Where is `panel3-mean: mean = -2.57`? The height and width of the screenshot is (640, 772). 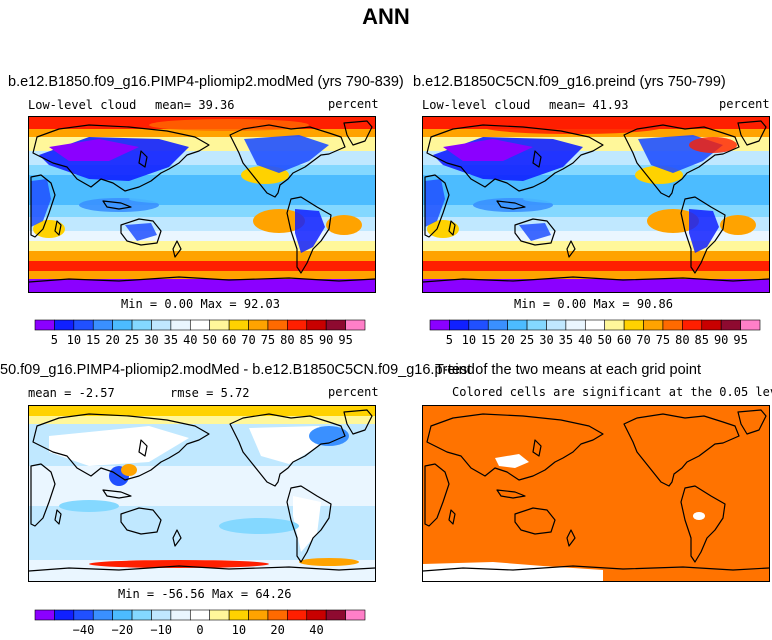 panel3-mean: mean = -2.57 is located at coordinates (71, 393).